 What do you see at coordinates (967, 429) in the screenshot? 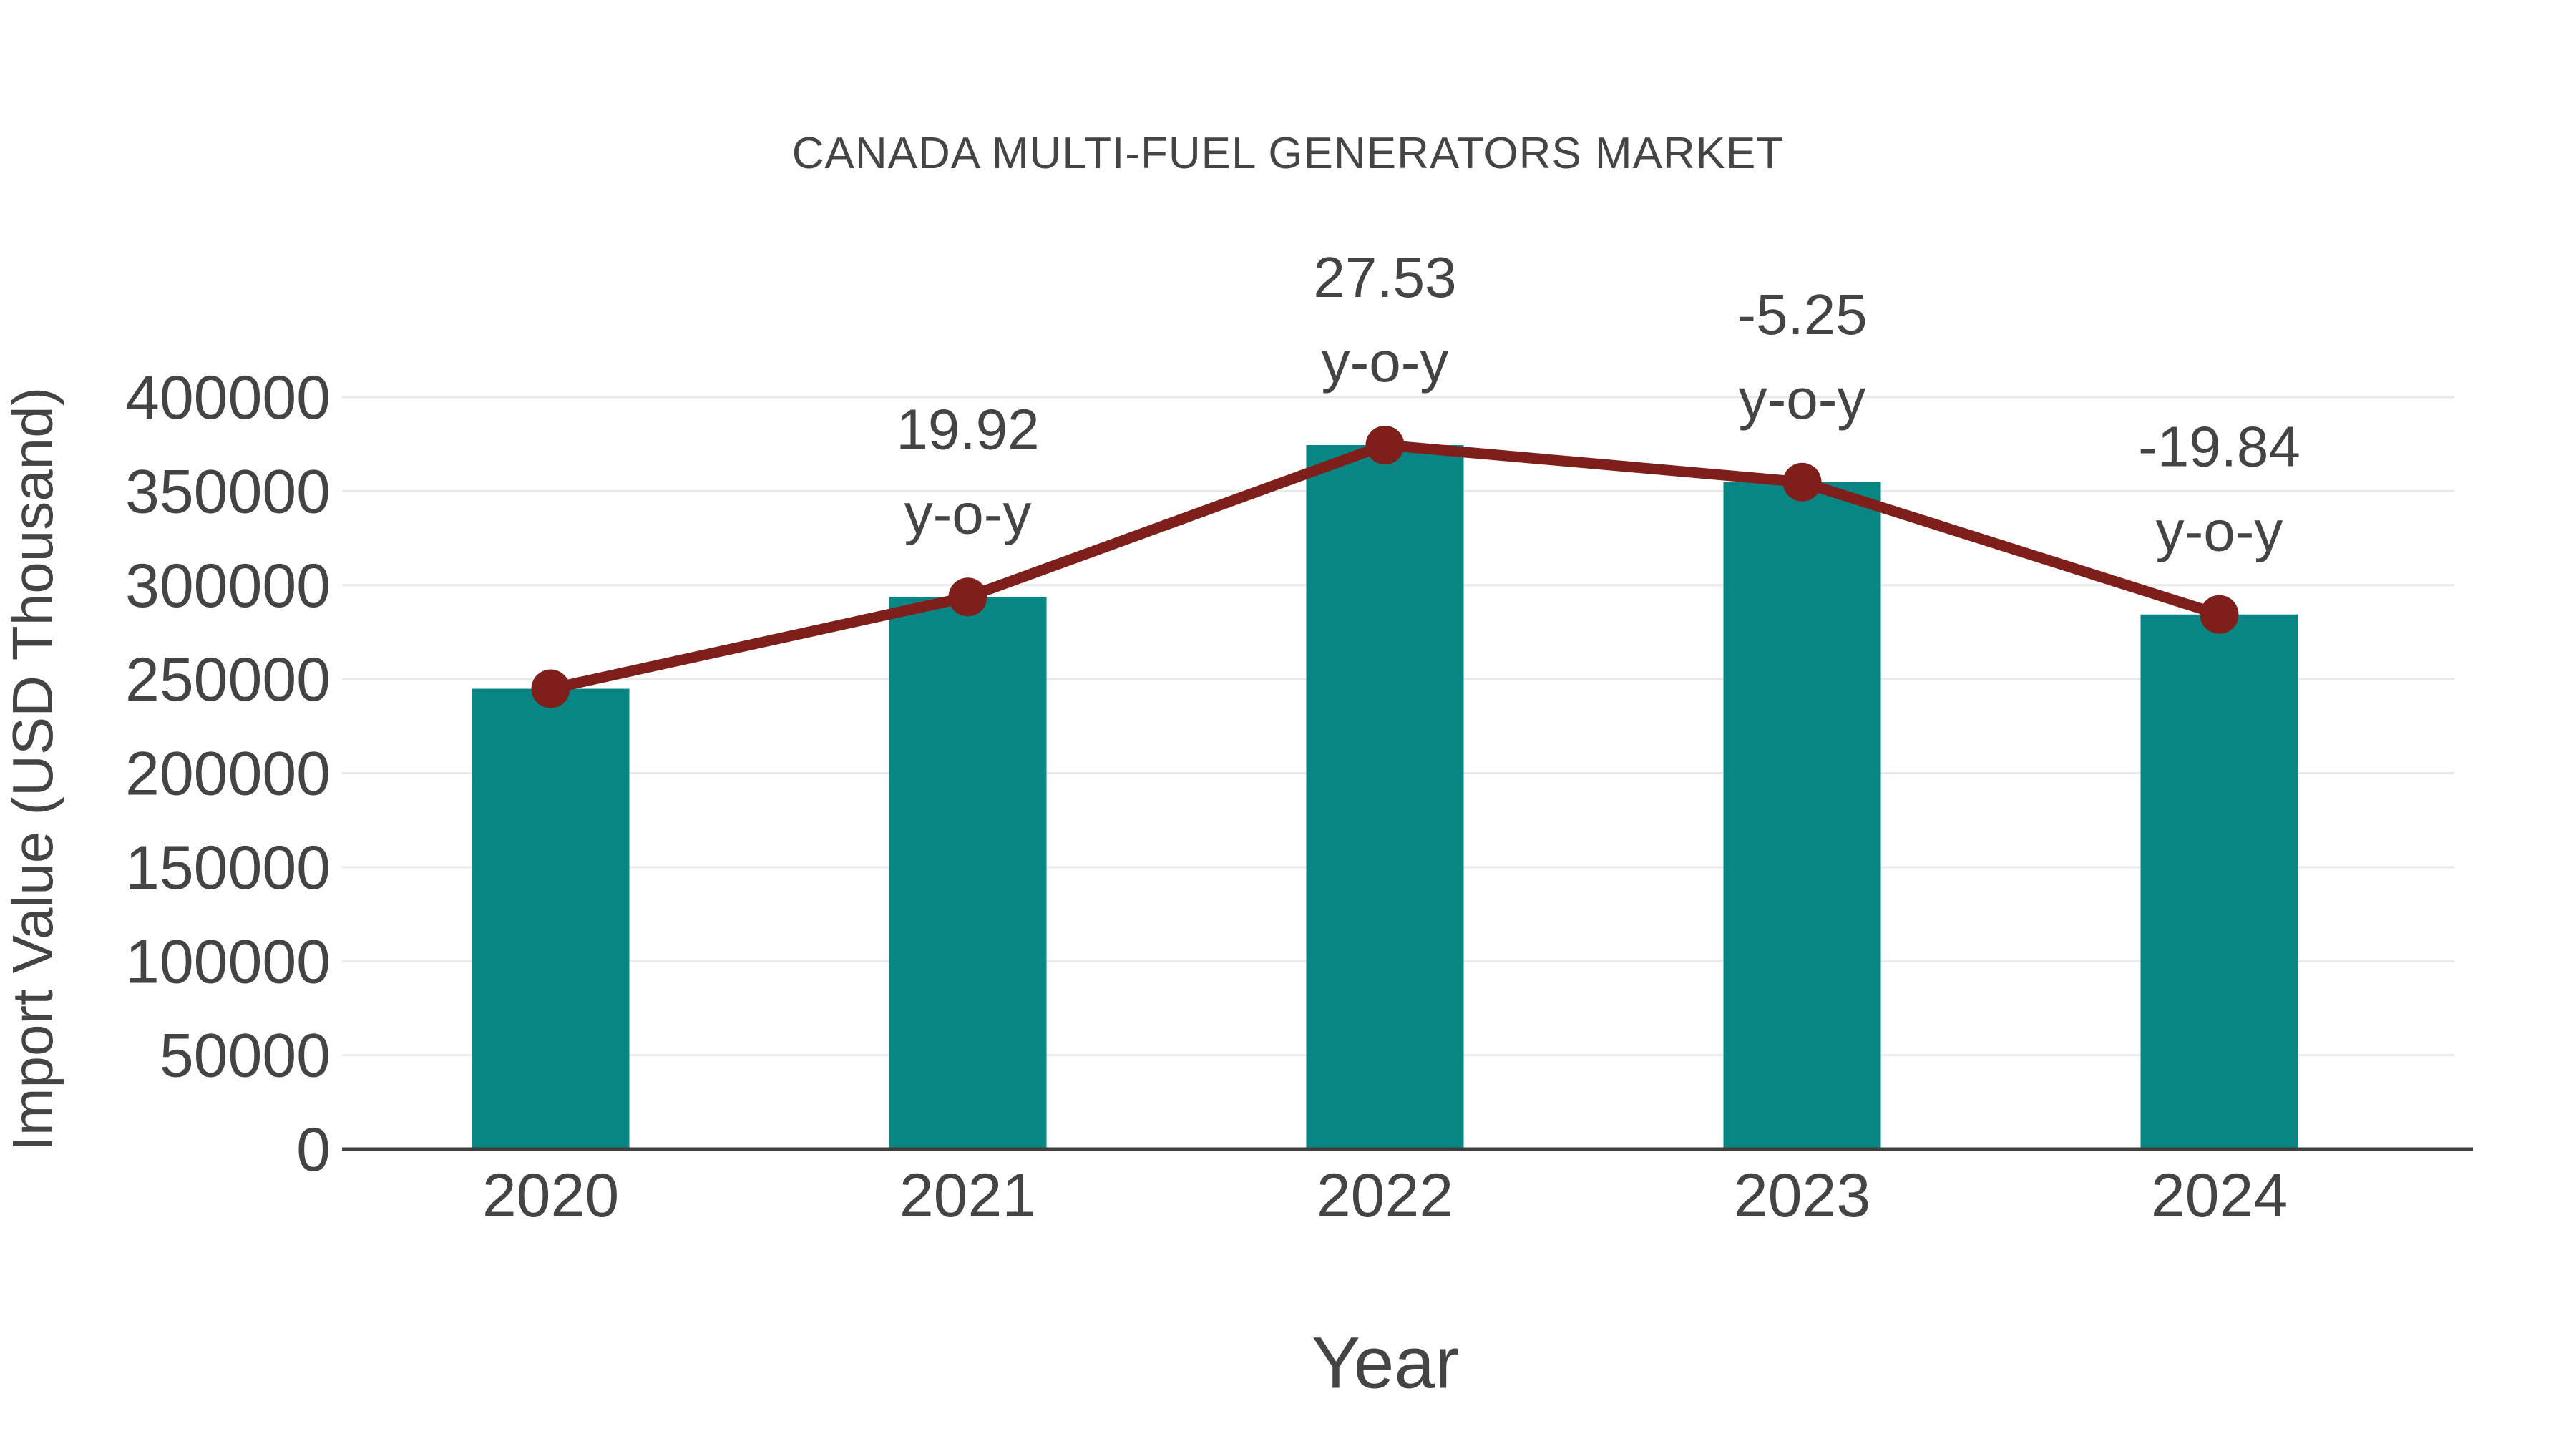
I see `annotation-2021-value: 19.92` at bounding box center [967, 429].